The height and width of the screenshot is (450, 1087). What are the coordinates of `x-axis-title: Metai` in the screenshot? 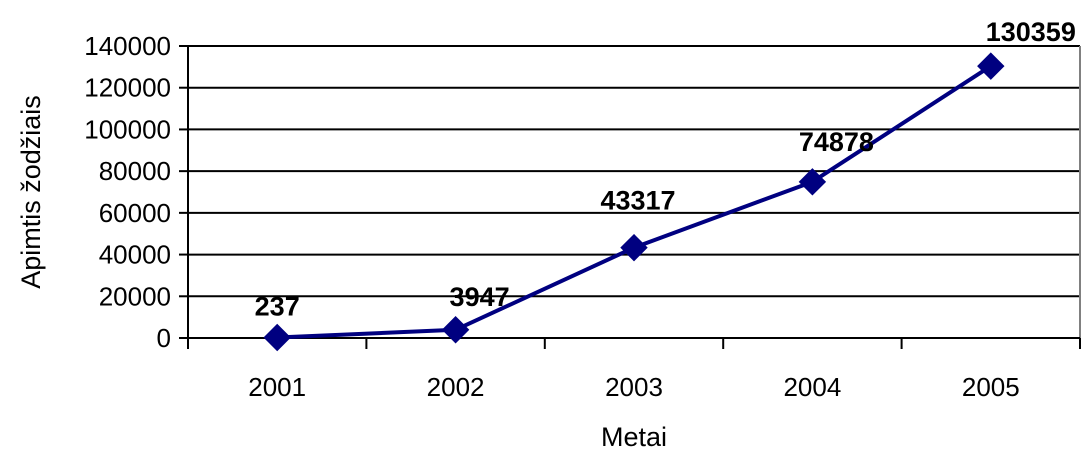 It's located at (634, 436).